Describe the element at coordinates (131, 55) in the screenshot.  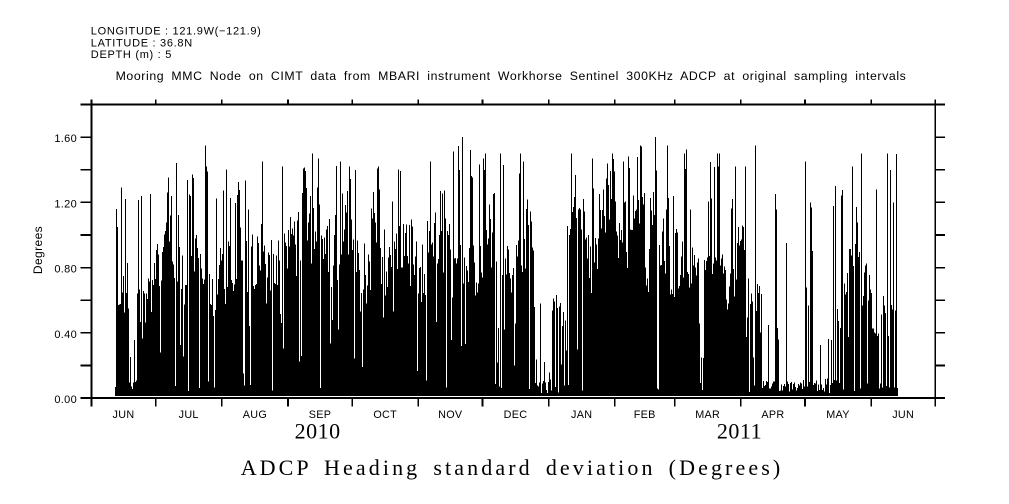
I see `svg-text: DEPTH (m) : 5` at that location.